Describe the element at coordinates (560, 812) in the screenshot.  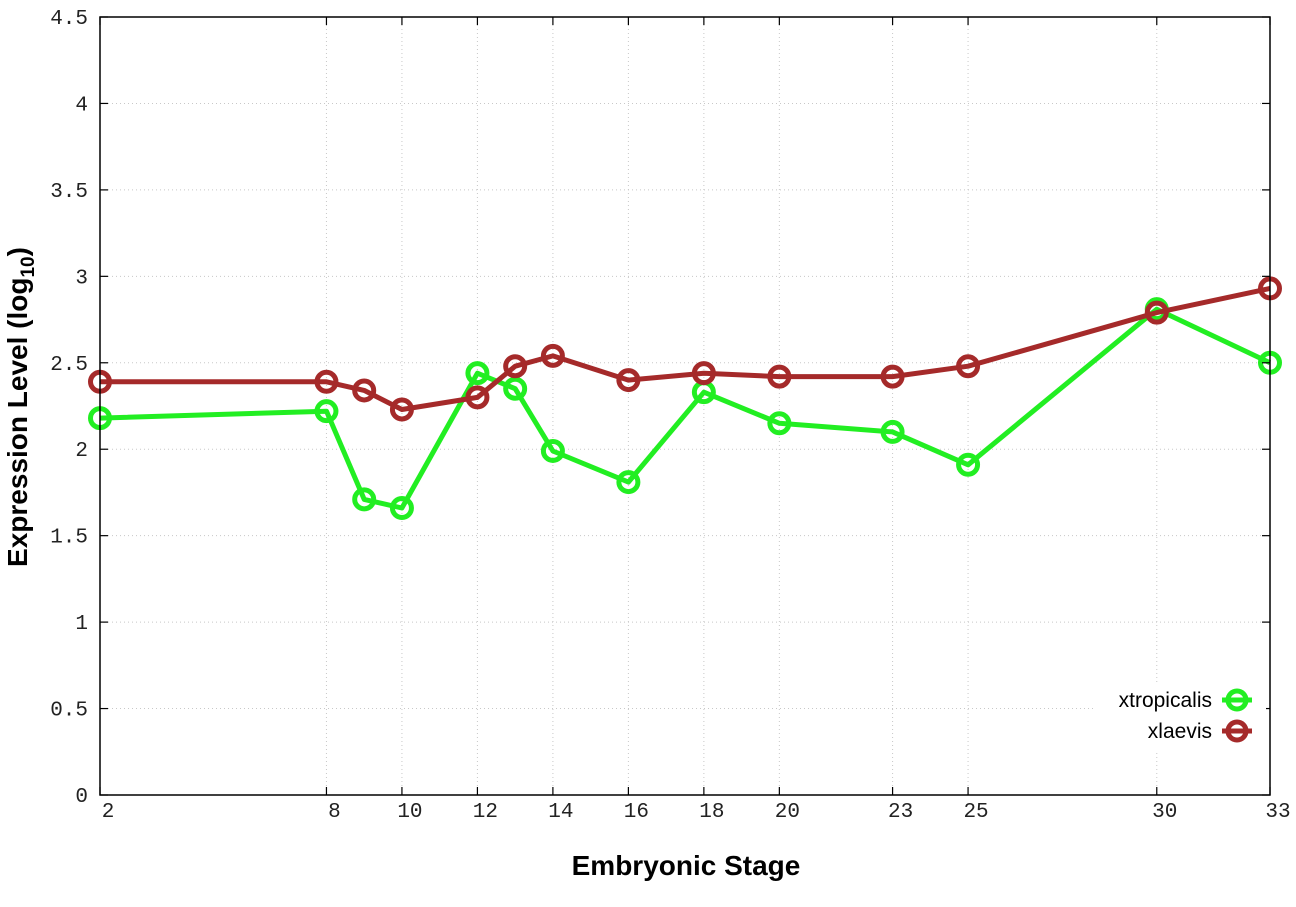
I see `x-tick-label: 14` at that location.